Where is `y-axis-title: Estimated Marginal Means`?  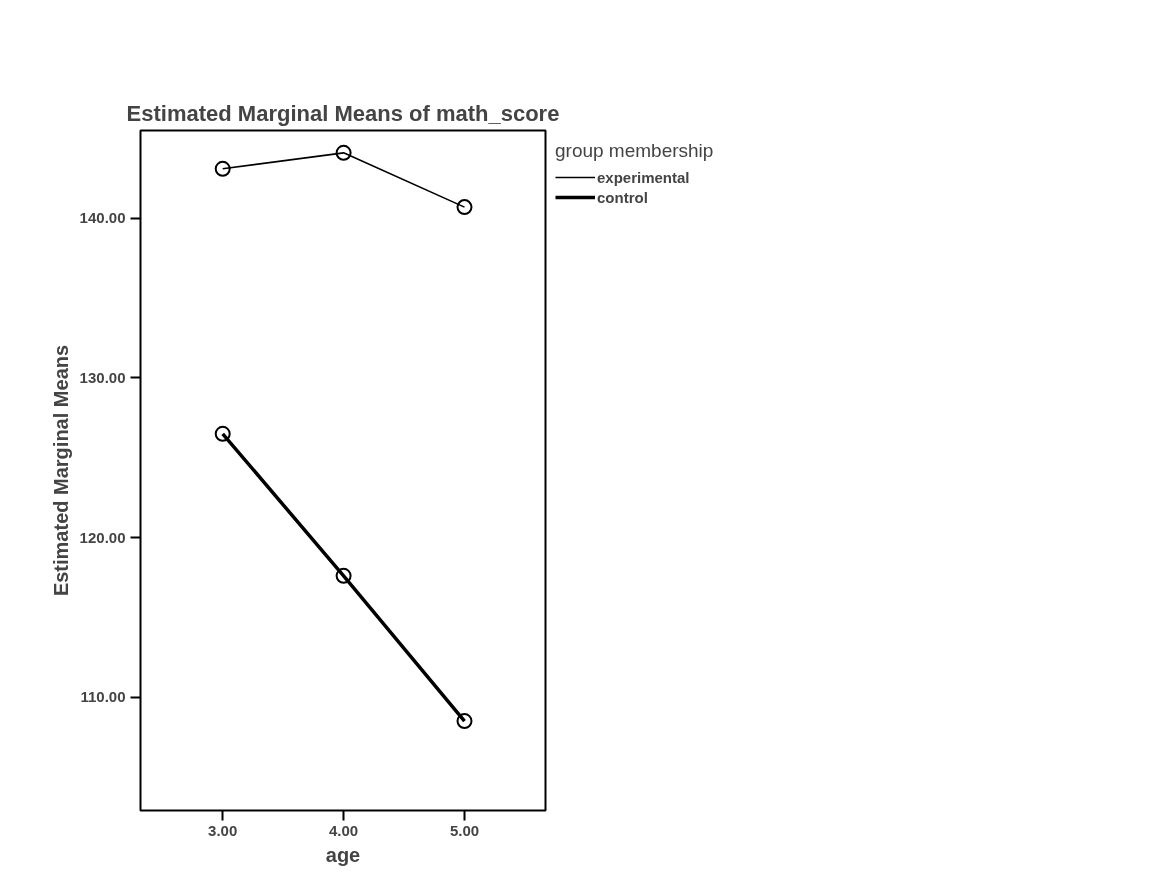 y-axis-title: Estimated Marginal Means is located at coordinates (60, 470).